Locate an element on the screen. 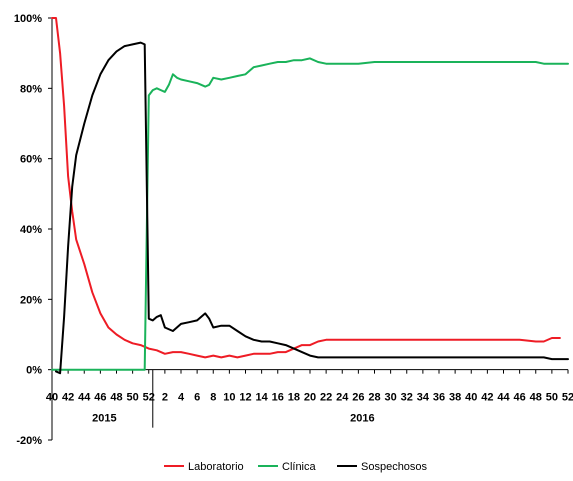 This screenshot has height=481, width=573. x-tick-label: 18 is located at coordinates (294, 398).